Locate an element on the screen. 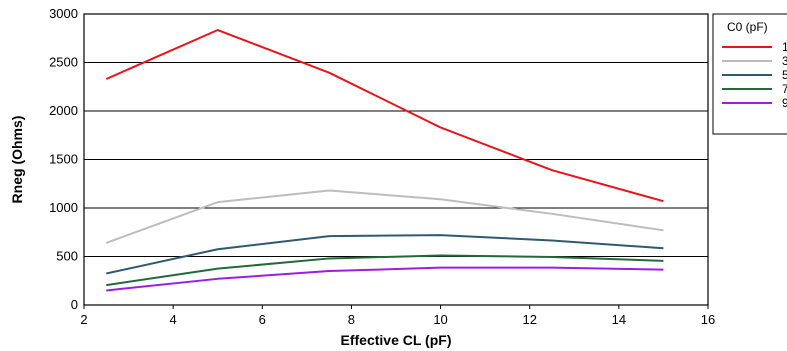 The height and width of the screenshot is (351, 787). x-tick-label: 4 is located at coordinates (173, 319).